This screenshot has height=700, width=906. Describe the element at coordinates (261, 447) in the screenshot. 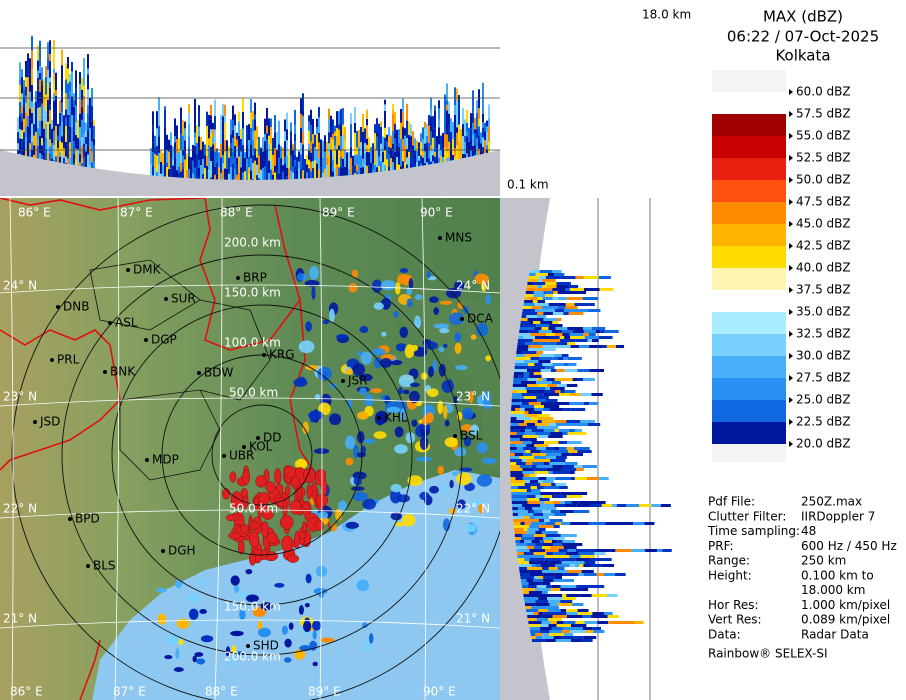

I see `city-label: KOL` at that location.